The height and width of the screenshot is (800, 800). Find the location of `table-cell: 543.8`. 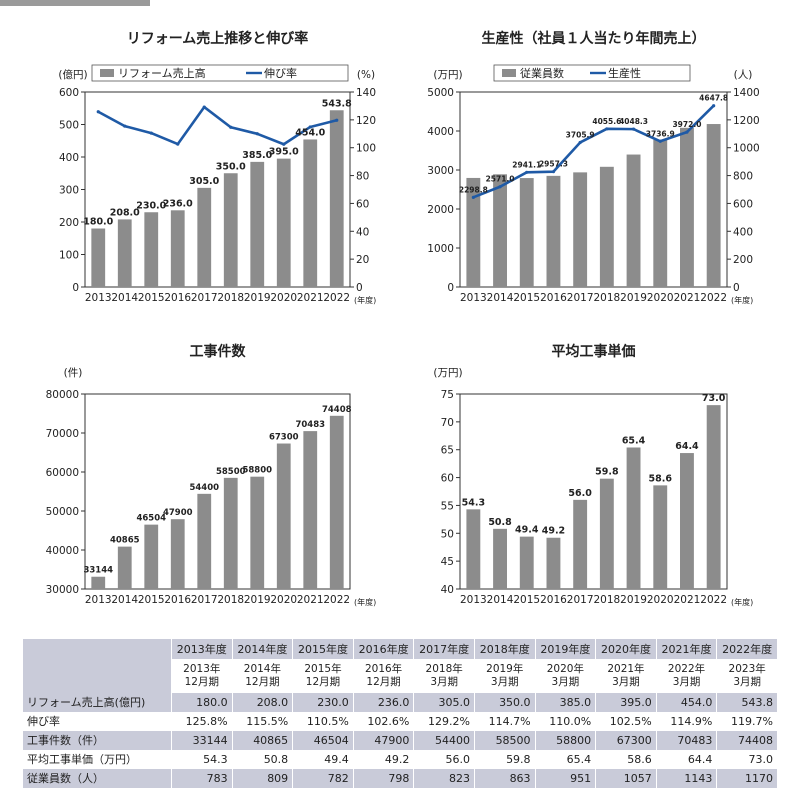

table-cell: 543.8 is located at coordinates (747, 702).